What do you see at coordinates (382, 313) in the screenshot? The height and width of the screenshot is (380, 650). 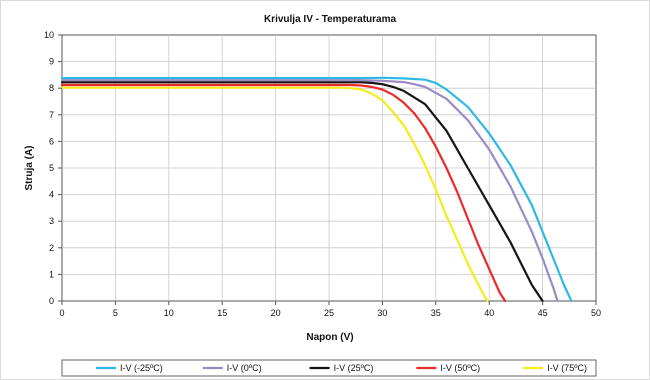 I see `x-tick-label: 30` at bounding box center [382, 313].